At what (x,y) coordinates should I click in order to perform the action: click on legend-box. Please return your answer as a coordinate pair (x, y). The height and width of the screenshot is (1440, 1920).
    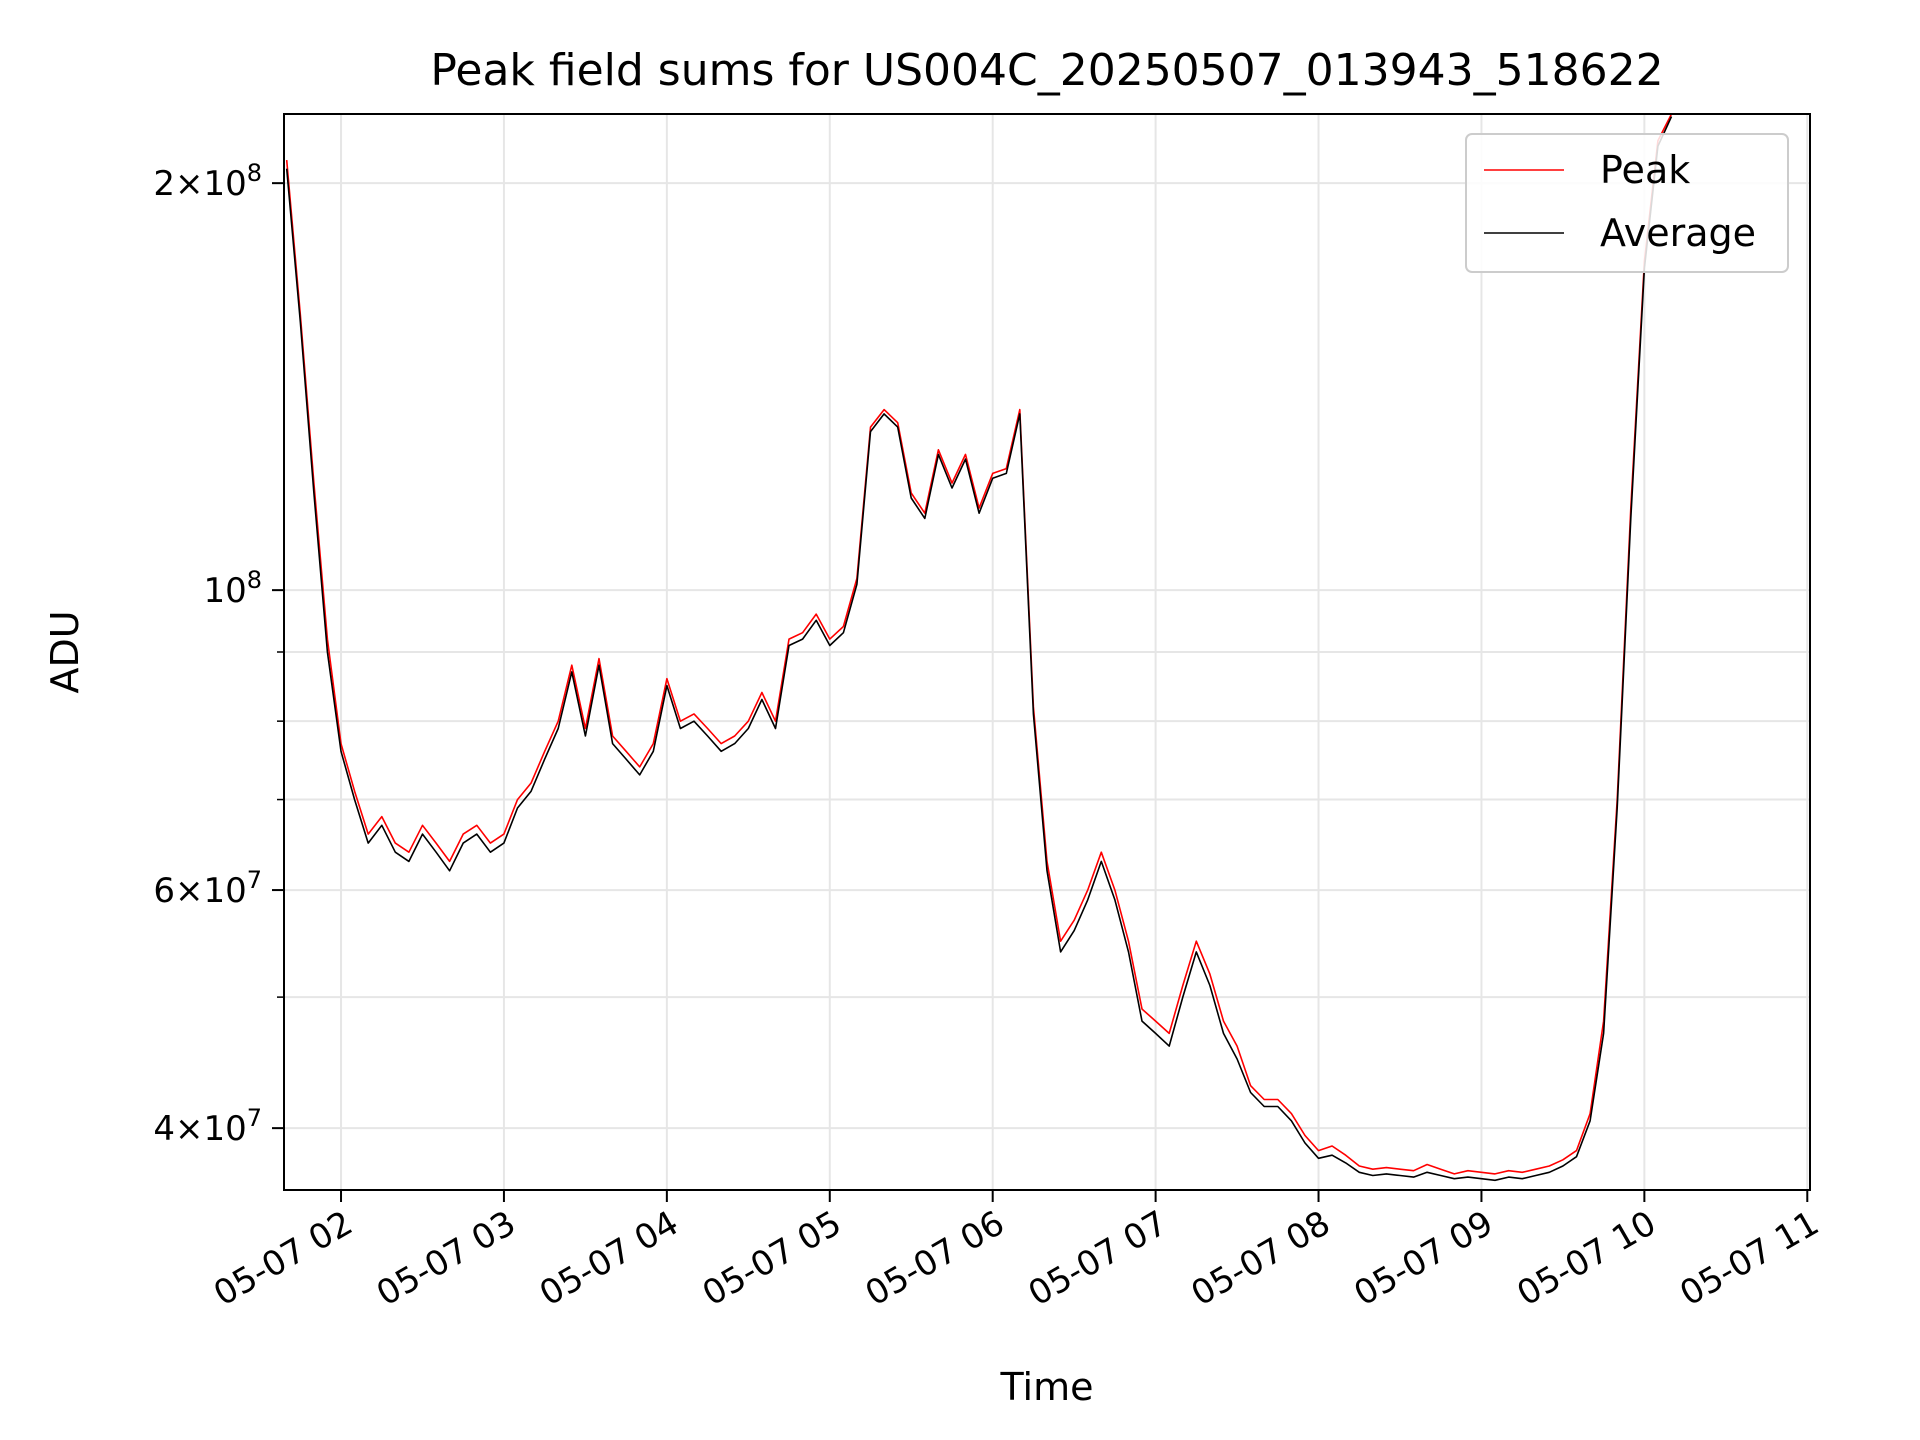
    Looking at the image, I should click on (1627, 203).